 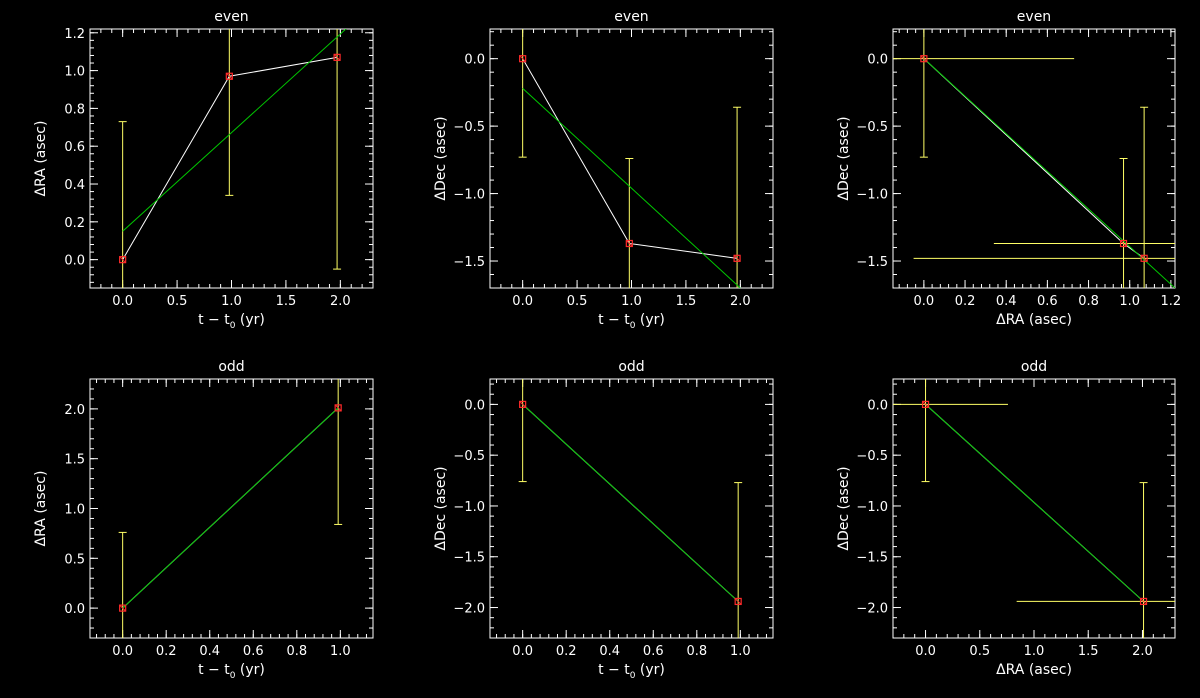 What do you see at coordinates (1034, 670) in the screenshot?
I see `x-axis-label-main: ΔRA (asec)` at bounding box center [1034, 670].